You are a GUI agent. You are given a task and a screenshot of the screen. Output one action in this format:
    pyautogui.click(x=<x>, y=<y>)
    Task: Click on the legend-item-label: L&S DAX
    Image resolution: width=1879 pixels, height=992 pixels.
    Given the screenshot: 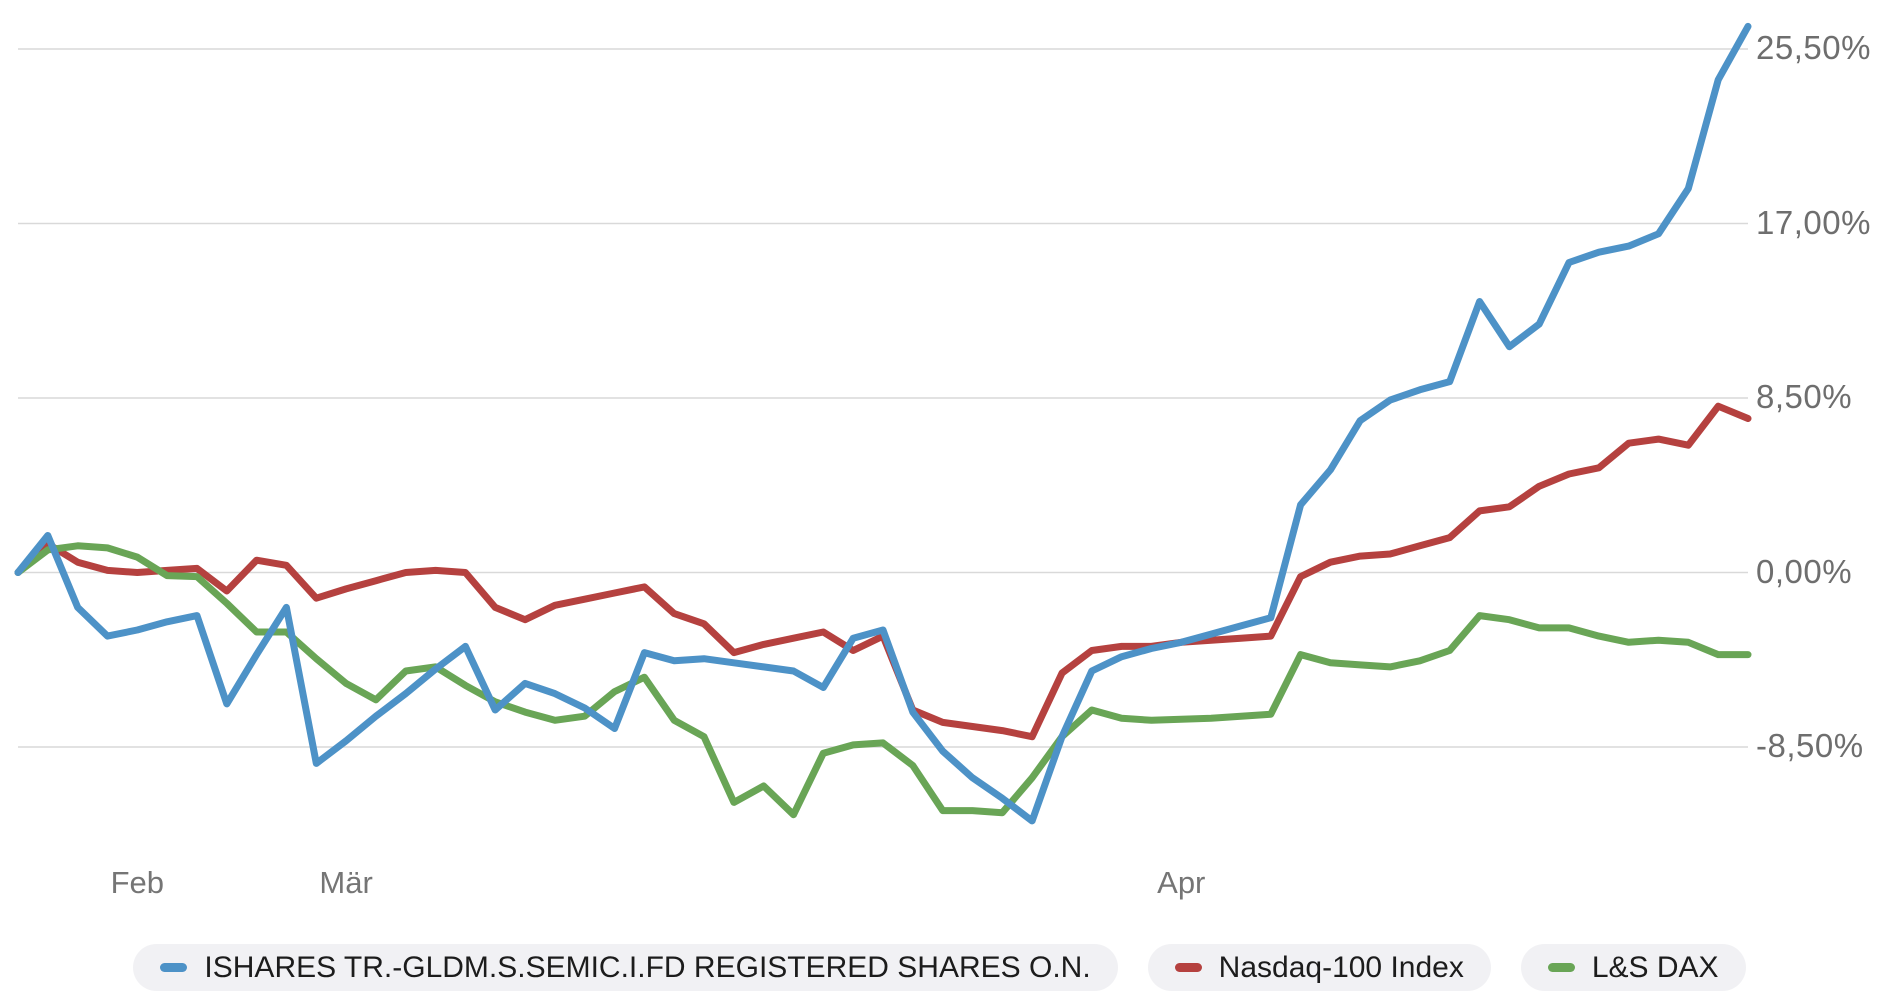 What is the action you would take?
    pyautogui.click(x=1655, y=967)
    